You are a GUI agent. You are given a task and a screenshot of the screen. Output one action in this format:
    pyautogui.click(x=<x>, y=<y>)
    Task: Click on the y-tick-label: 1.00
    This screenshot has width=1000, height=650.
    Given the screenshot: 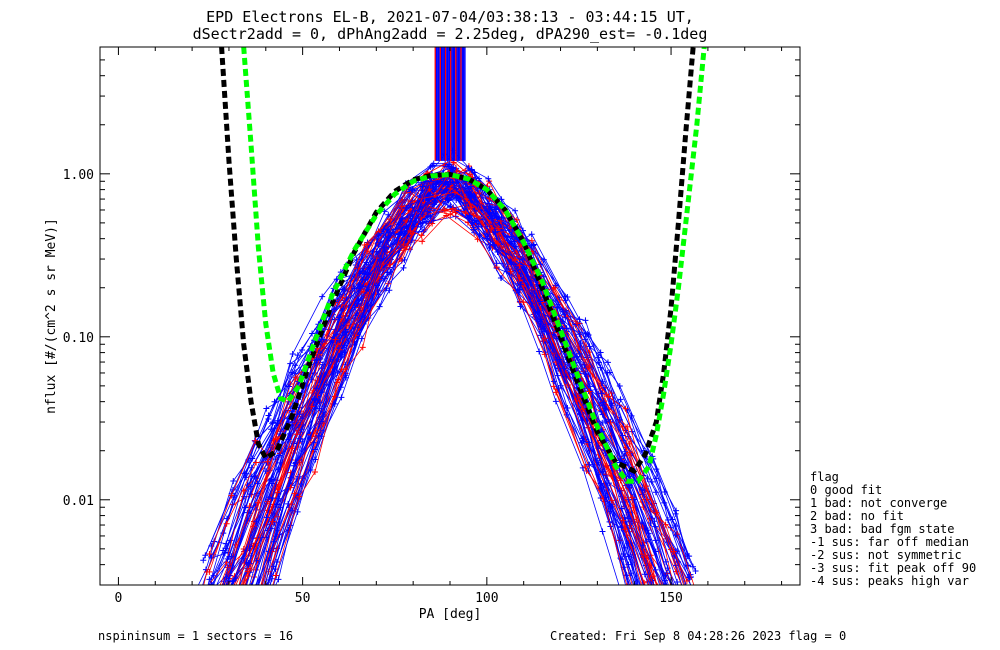 What is the action you would take?
    pyautogui.click(x=78, y=175)
    